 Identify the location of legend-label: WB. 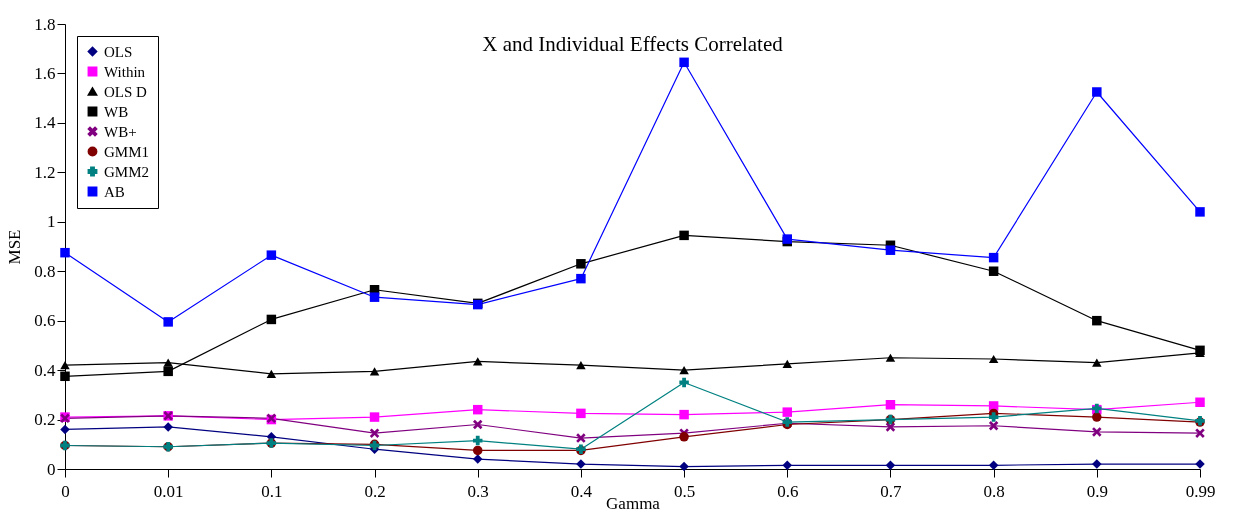
(116, 111).